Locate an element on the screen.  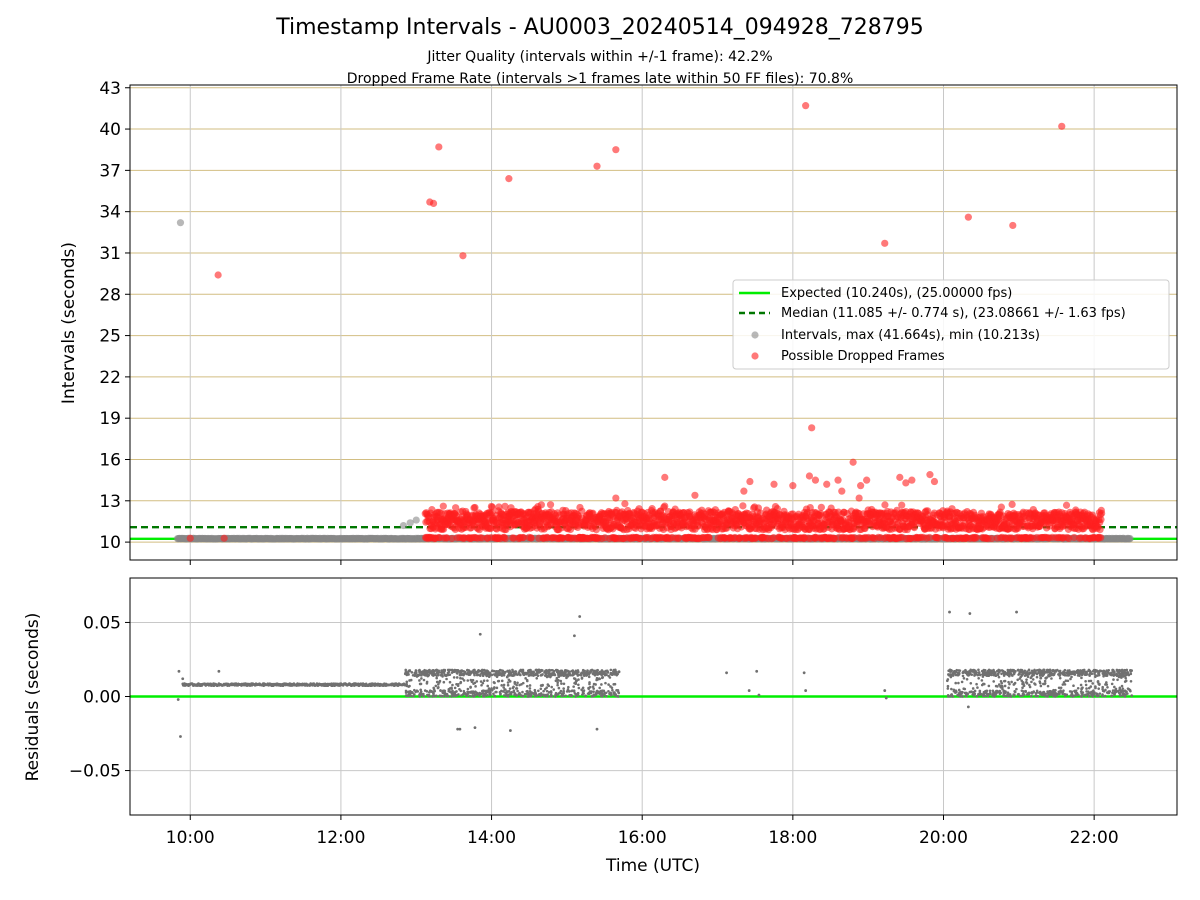
top-ytick-label: 16 is located at coordinates (110, 460).